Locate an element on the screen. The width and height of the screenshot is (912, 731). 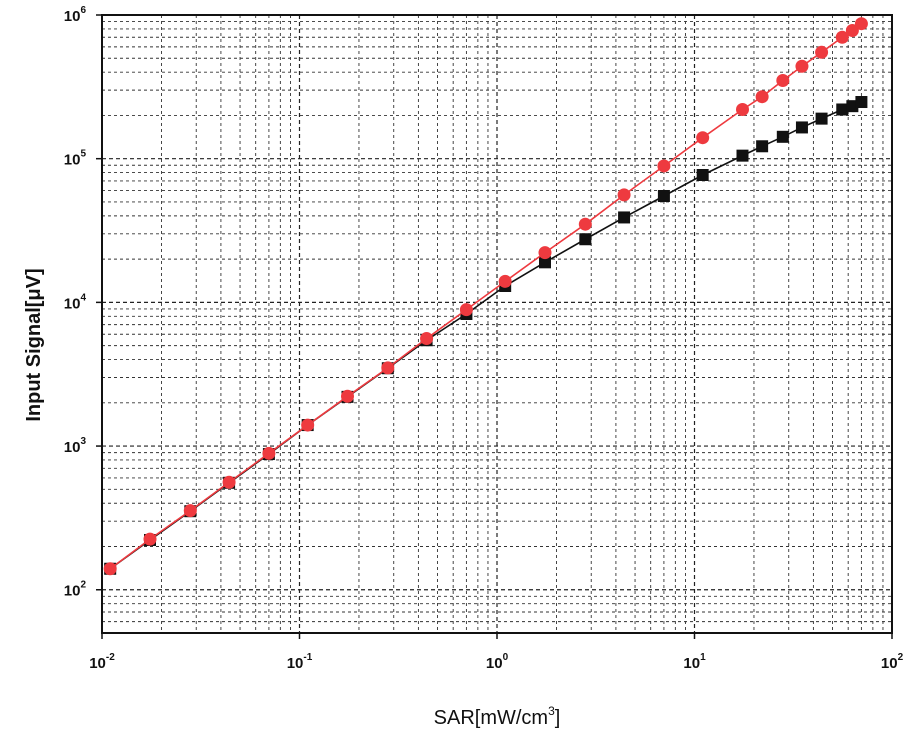
x-tick-label: 10⁻² is located at coordinates (102, 662).